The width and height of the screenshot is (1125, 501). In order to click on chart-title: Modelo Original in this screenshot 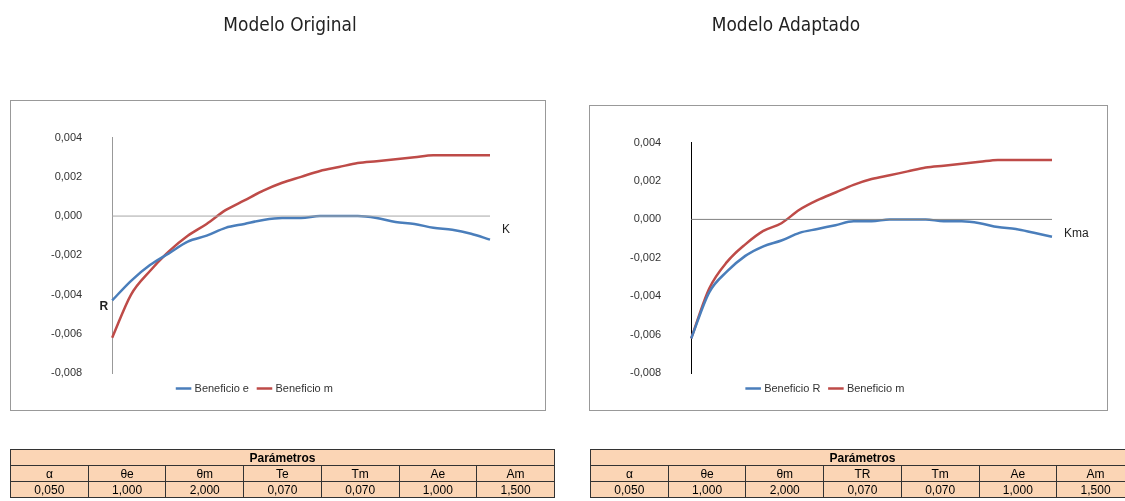, I will do `click(290, 24)`.